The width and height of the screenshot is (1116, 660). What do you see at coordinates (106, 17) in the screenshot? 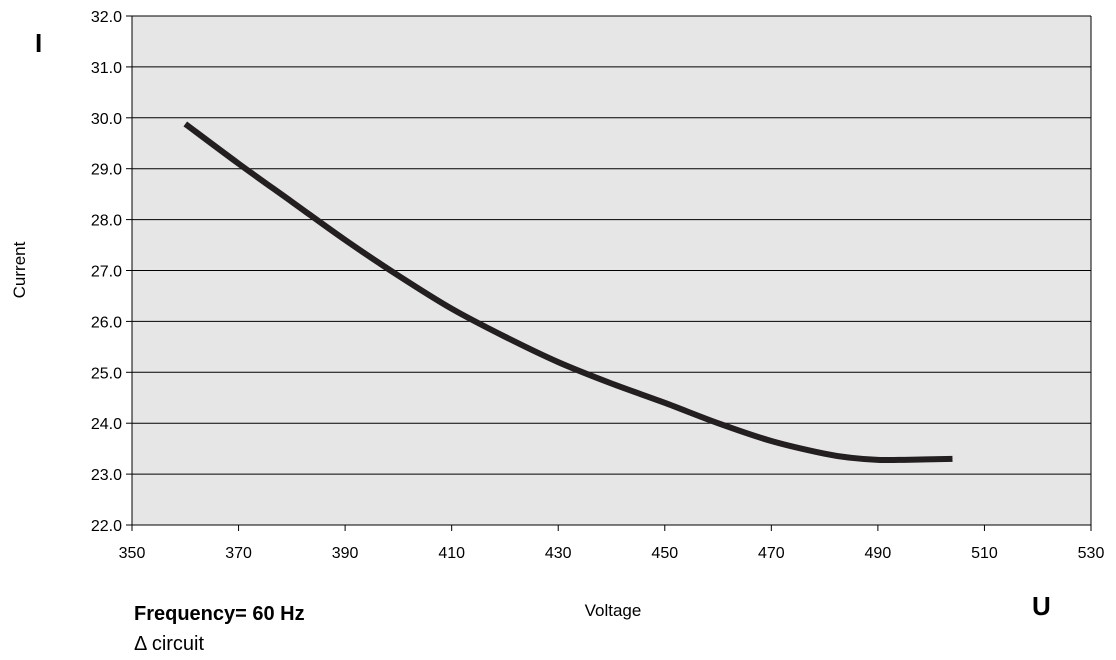
I see `y-tick-label: 32.0` at bounding box center [106, 17].